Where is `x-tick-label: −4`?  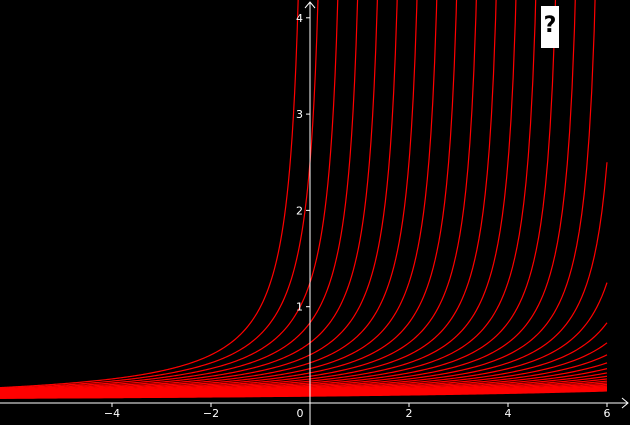
x-tick-label: −4 is located at coordinates (112, 413).